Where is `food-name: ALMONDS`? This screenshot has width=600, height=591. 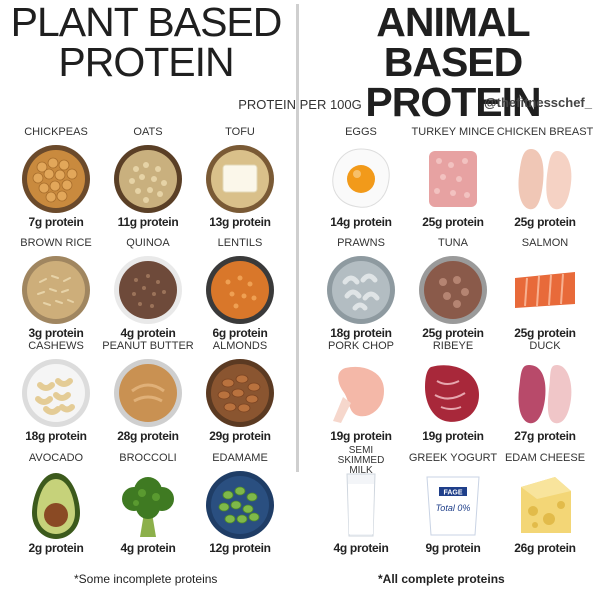 food-name: ALMONDS is located at coordinates (240, 346).